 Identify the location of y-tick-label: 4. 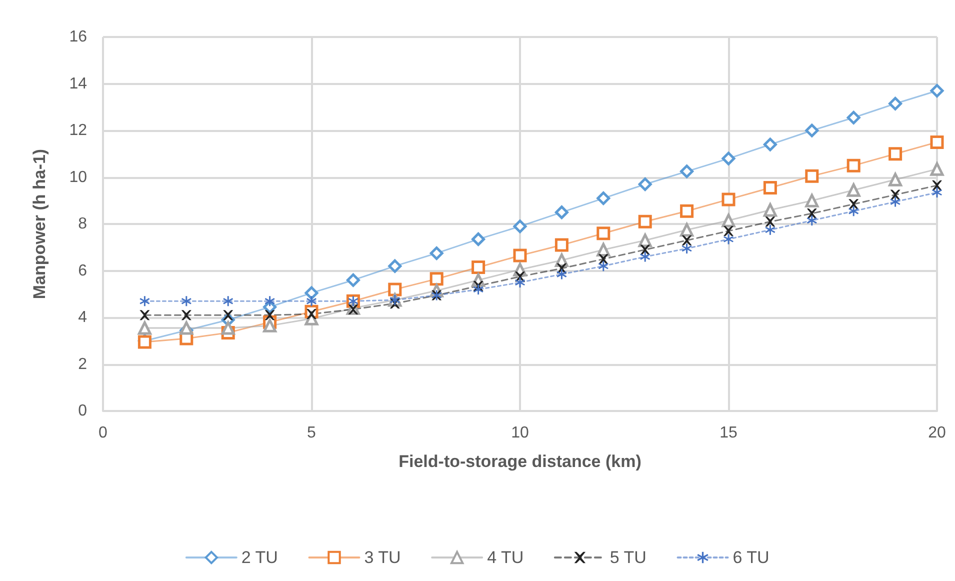
(83, 317).